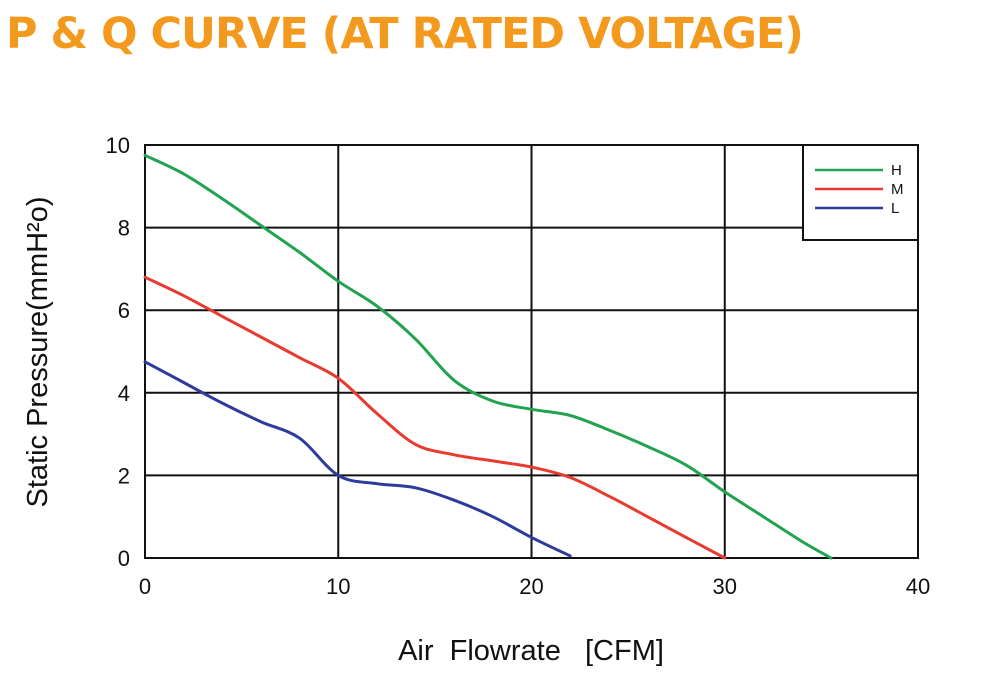 This screenshot has width=1004, height=683. I want to click on legend-label-h: H, so click(896, 170).